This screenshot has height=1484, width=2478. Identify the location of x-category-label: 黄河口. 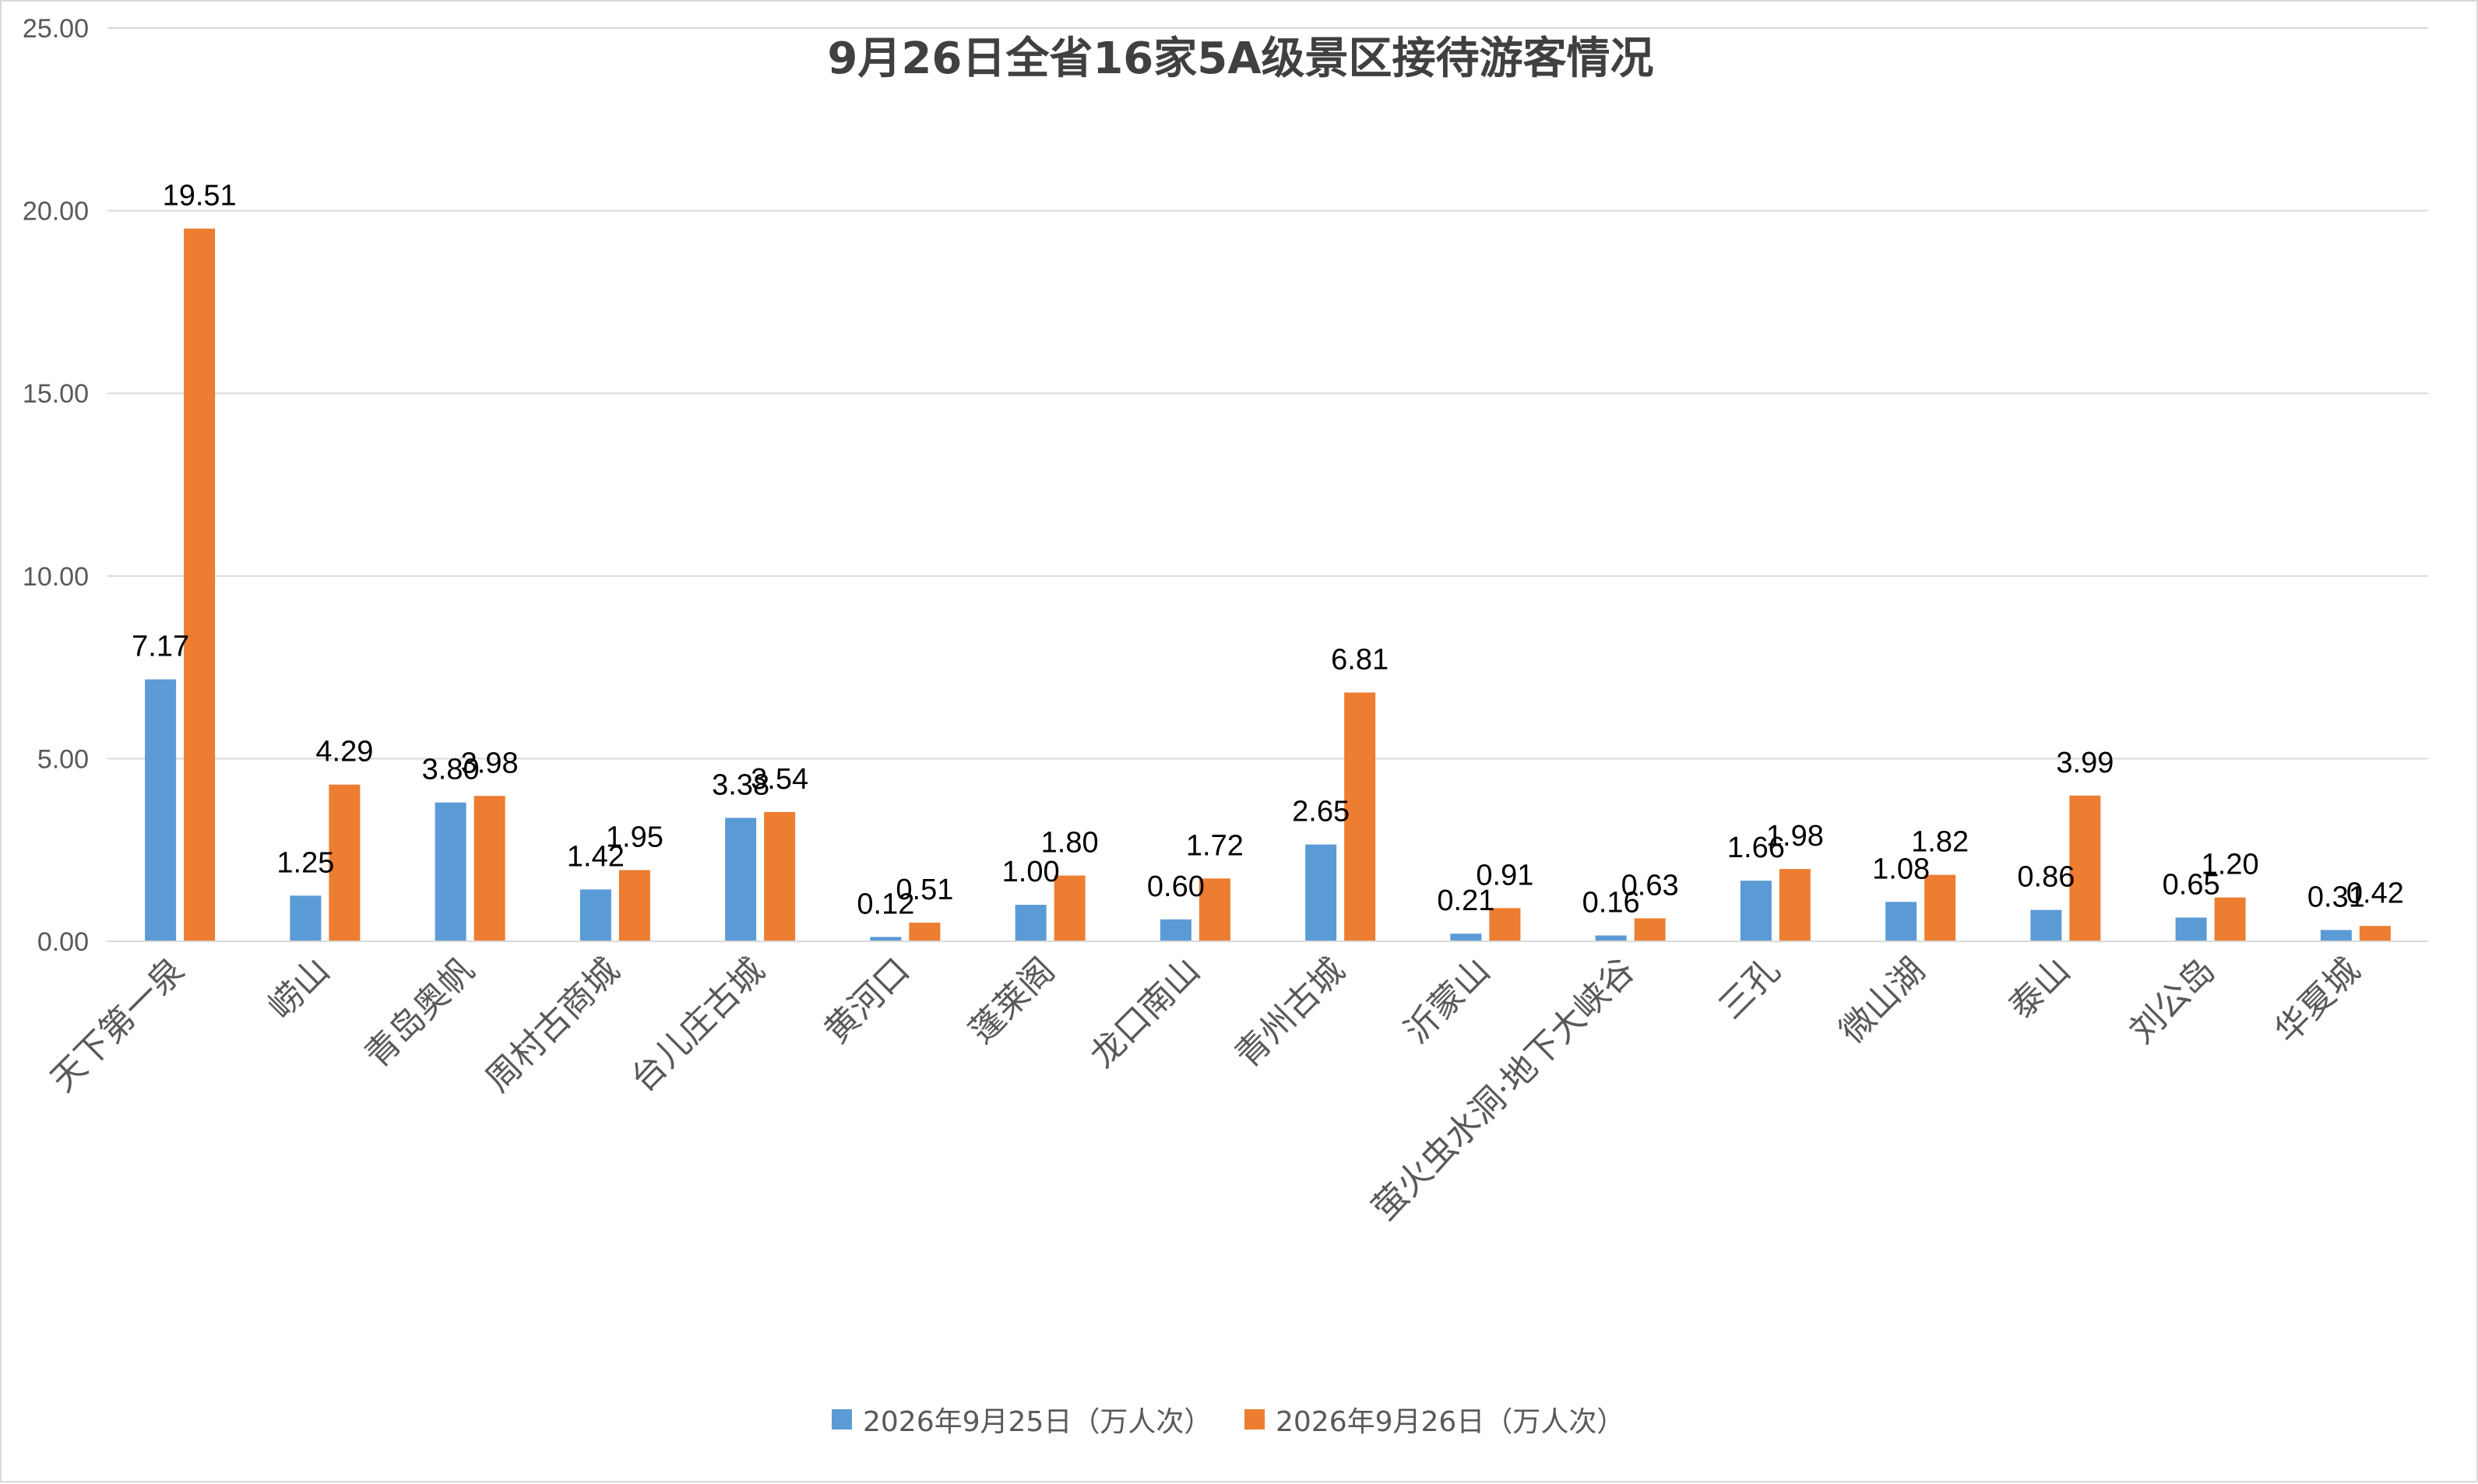
(867, 1001).